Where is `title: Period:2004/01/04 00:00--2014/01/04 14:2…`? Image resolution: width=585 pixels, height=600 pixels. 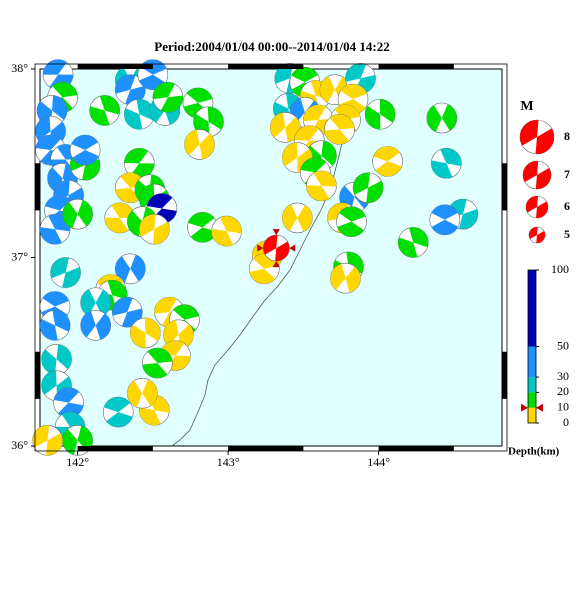 title: Period:2004/01/04 00:00--2014/01/04 14:2… is located at coordinates (271, 46).